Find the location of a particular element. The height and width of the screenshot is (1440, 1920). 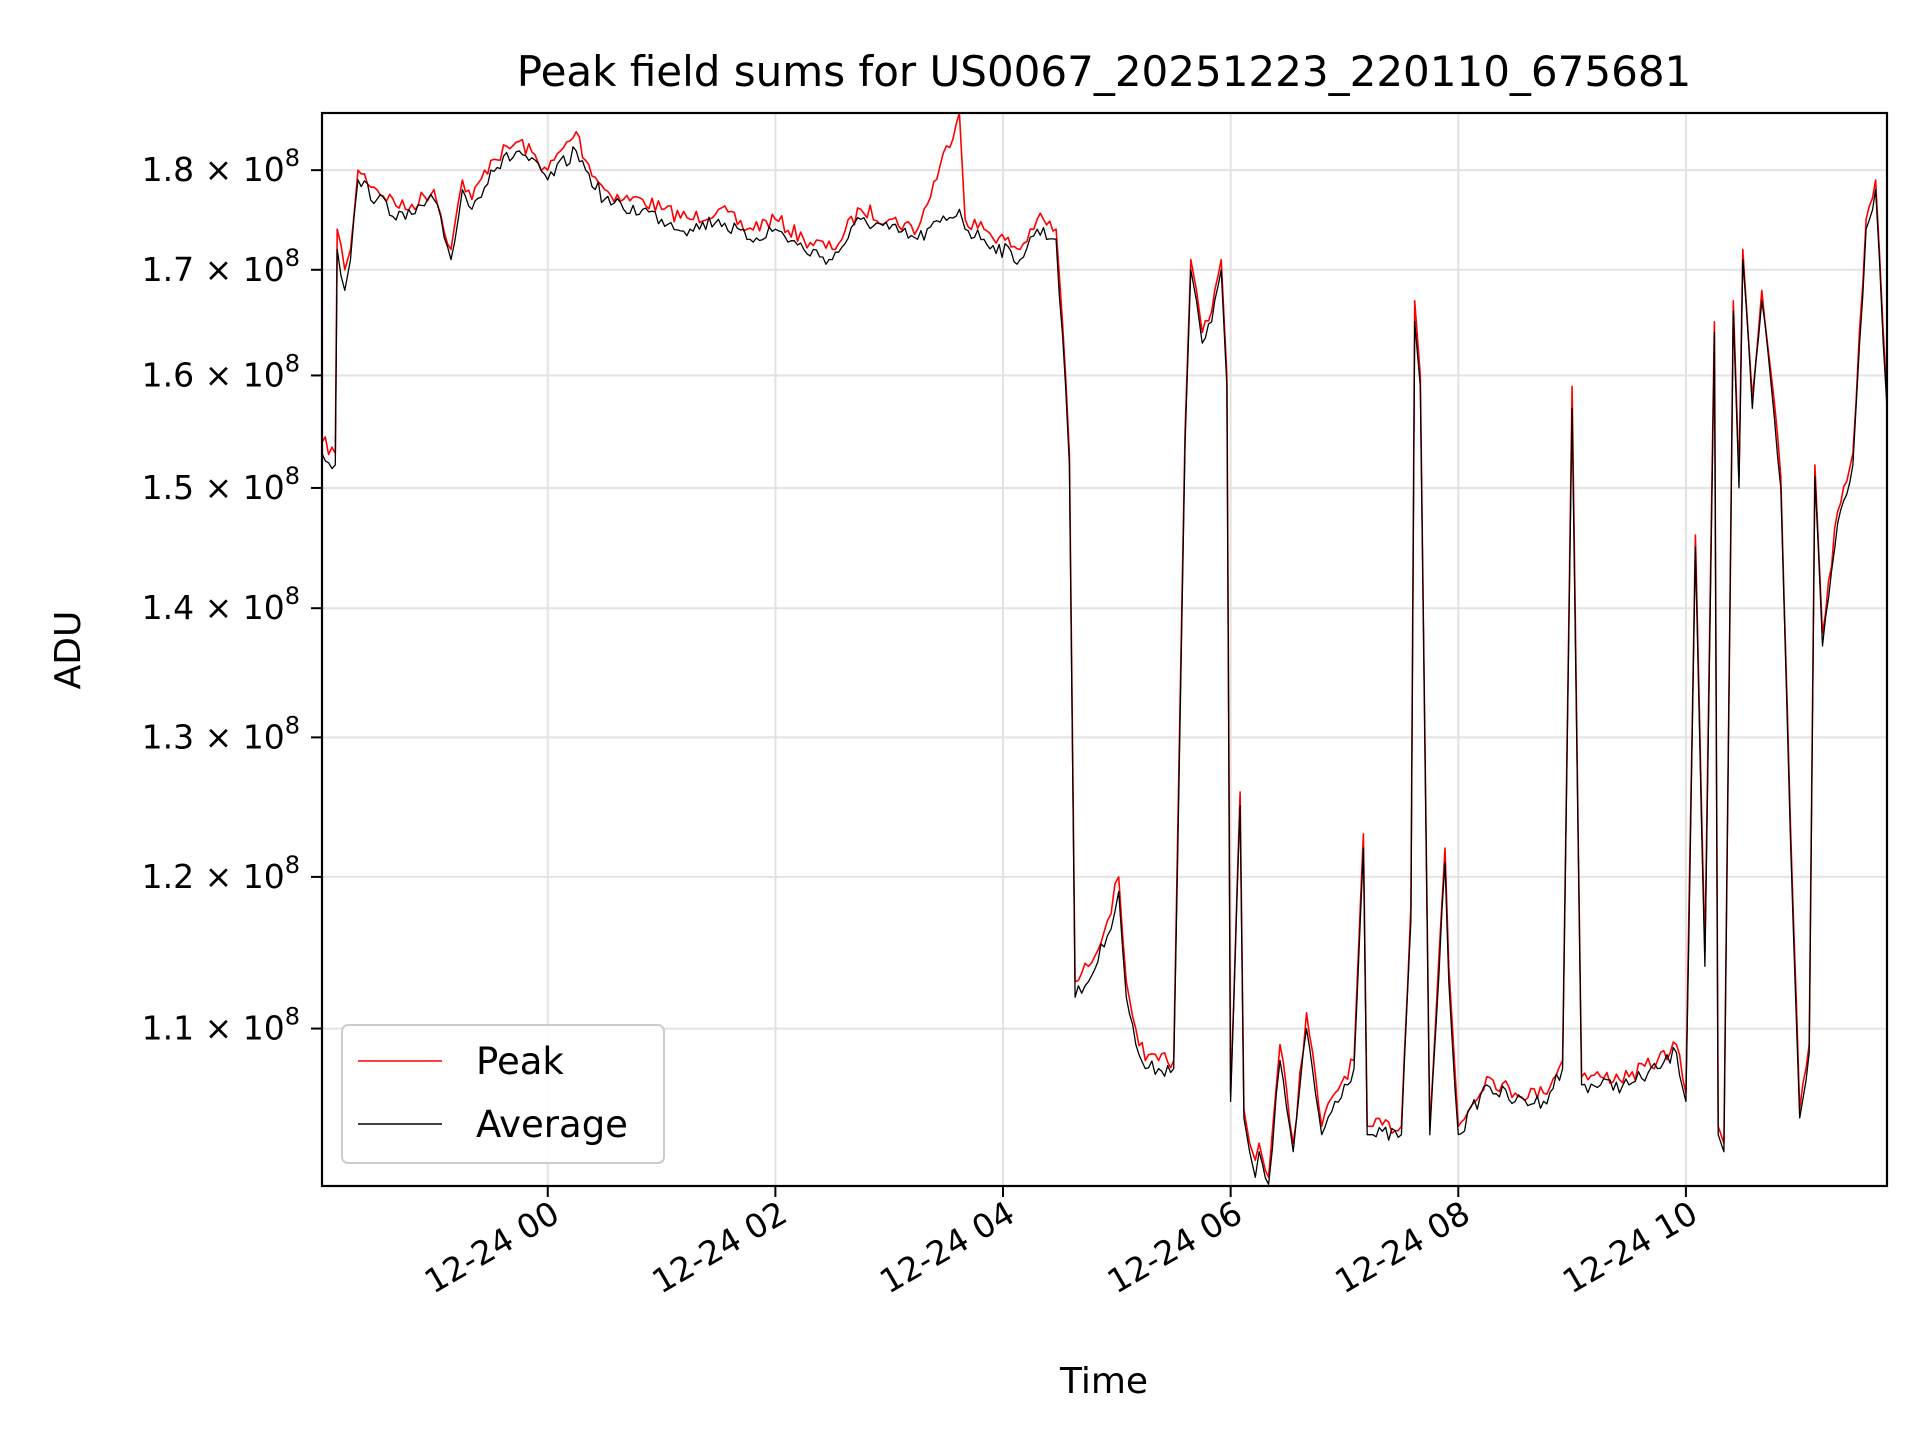

legend-label-peak: Peak is located at coordinates (520, 1061).